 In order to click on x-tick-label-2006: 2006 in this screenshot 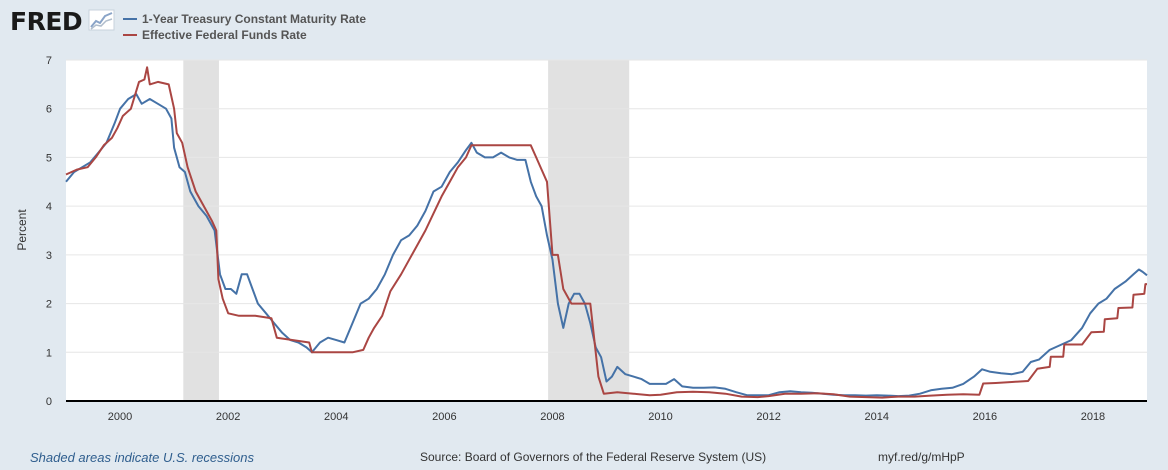, I will do `click(444, 417)`.